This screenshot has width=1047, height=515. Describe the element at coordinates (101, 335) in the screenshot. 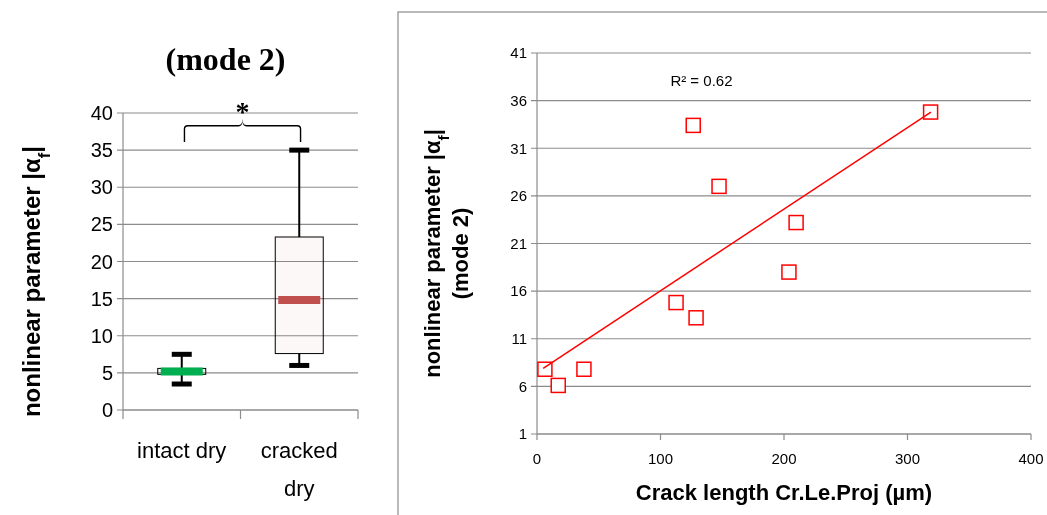

I see `y-tick-label: 10` at that location.